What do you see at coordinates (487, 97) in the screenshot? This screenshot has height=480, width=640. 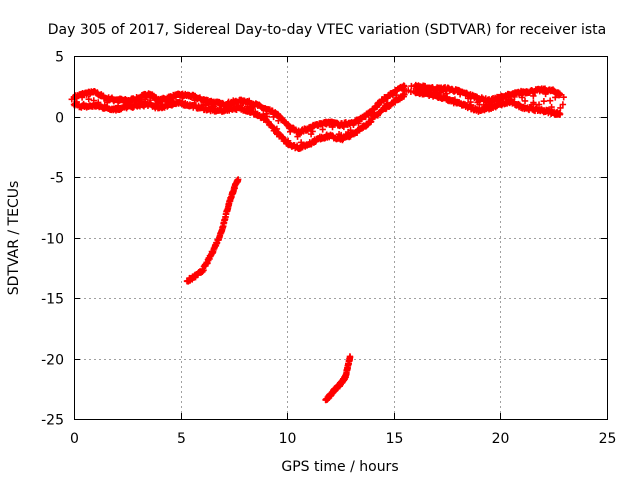 I see `series-afternoon-upper-fill` at bounding box center [487, 97].